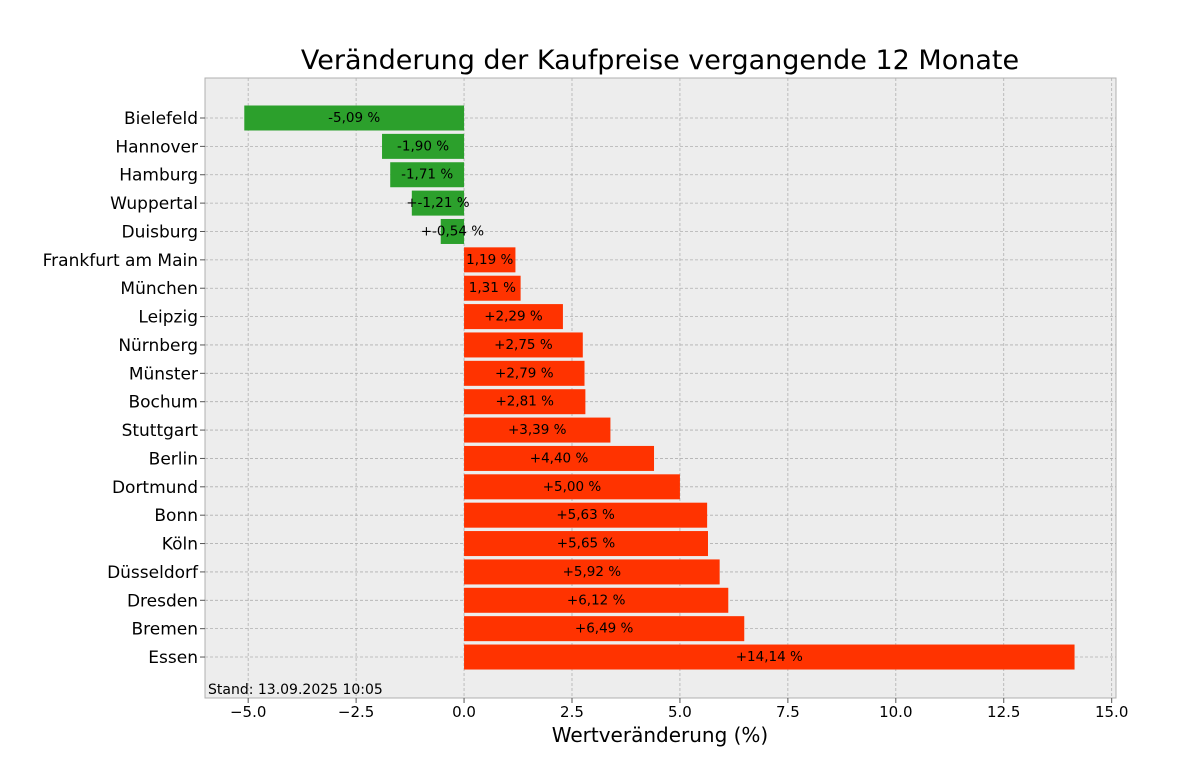 The width and height of the screenshot is (1200, 779). I want to click on value-label: +5,65 %, so click(586, 544).